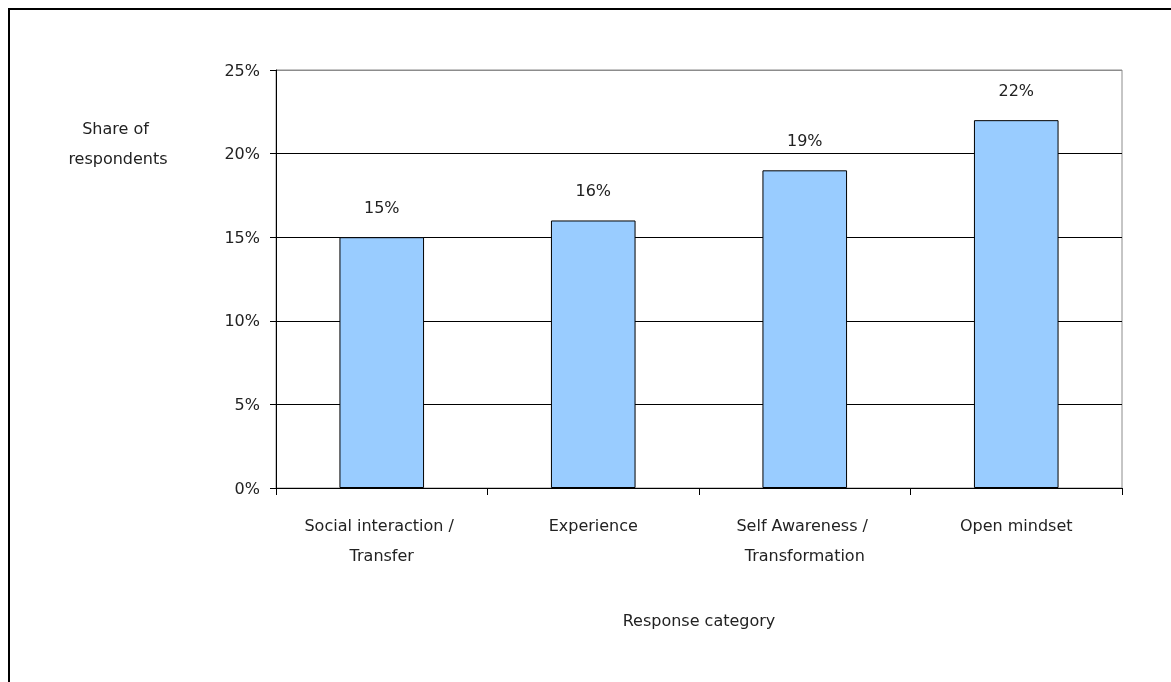  Describe the element at coordinates (593, 525) in the screenshot. I see `x-tick-label: Experience` at that location.